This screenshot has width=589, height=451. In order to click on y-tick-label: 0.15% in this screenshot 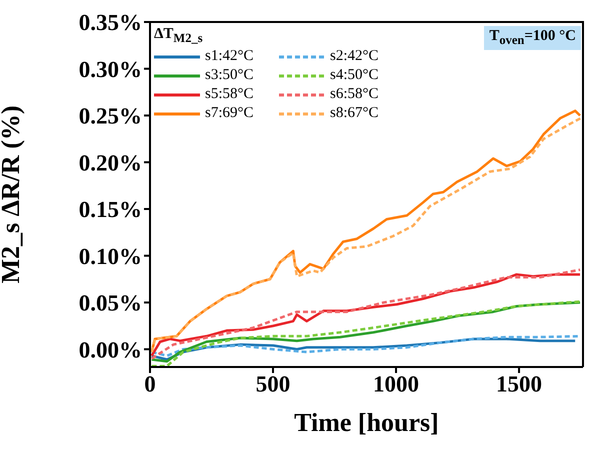, I will do `click(110, 209)`.